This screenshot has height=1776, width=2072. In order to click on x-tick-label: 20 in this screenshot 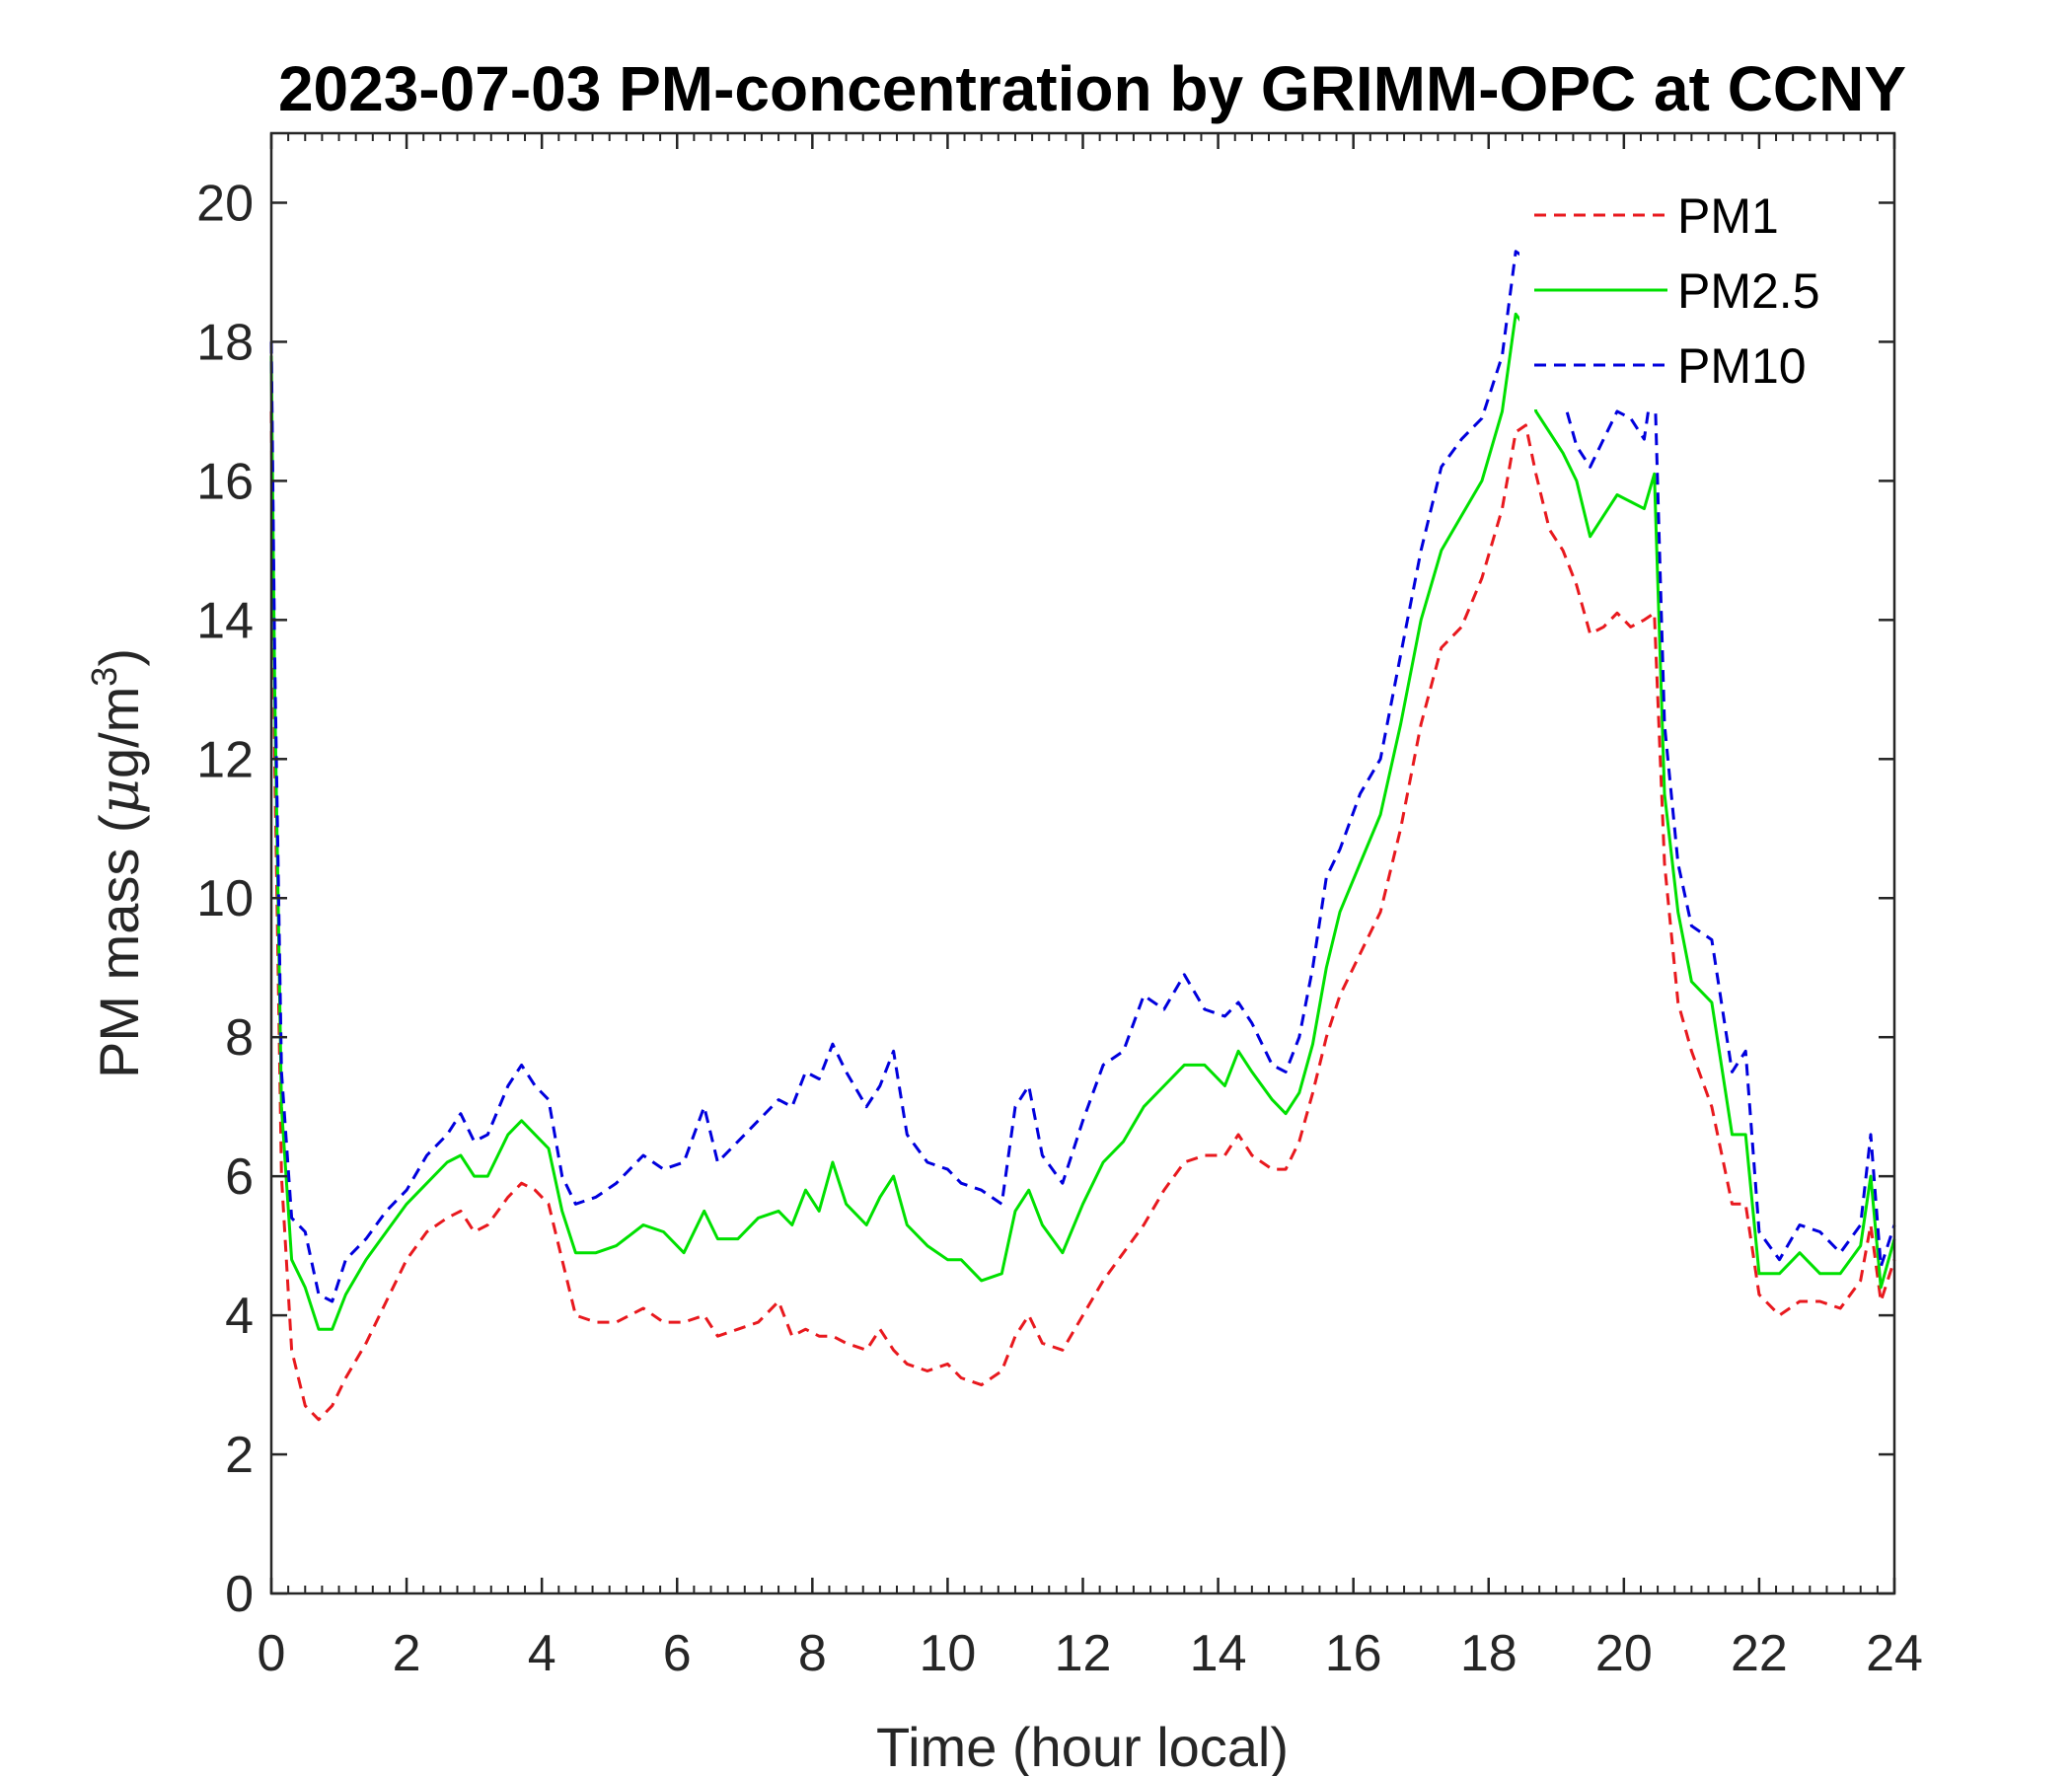, I will do `click(1624, 1654)`.